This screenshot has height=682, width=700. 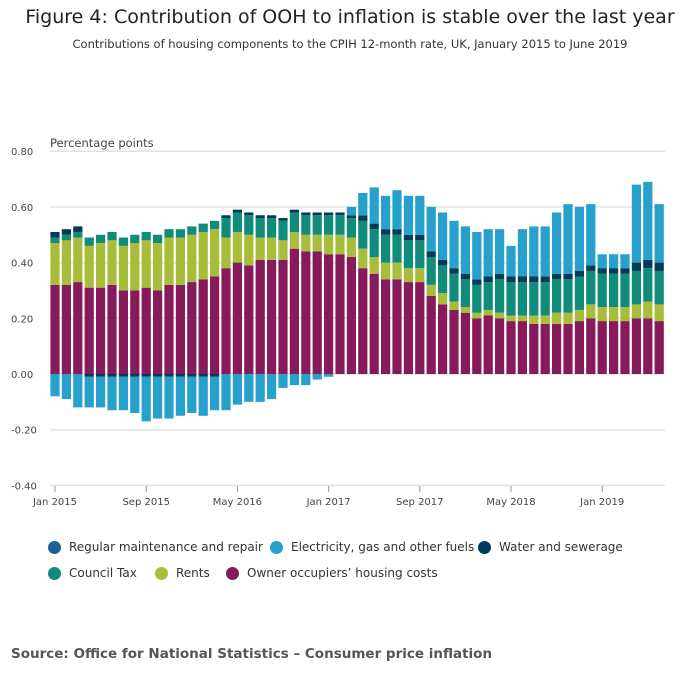 What do you see at coordinates (332, 573) in the screenshot?
I see `legend-item: Owner occupiers’ housing costs` at bounding box center [332, 573].